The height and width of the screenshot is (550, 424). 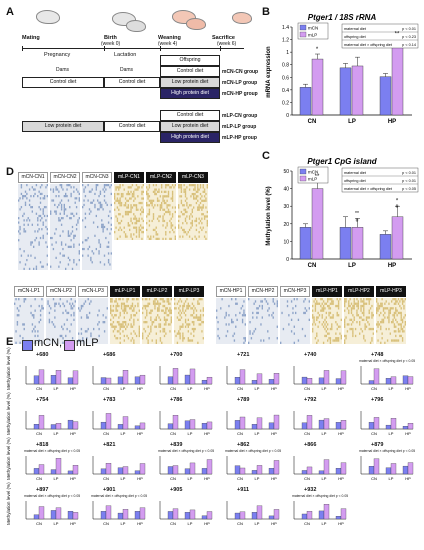 What do you see at coordinates (239, 138) in the screenshot?
I see `group-mlp-hp: mLP-HP group` at bounding box center [239, 138].